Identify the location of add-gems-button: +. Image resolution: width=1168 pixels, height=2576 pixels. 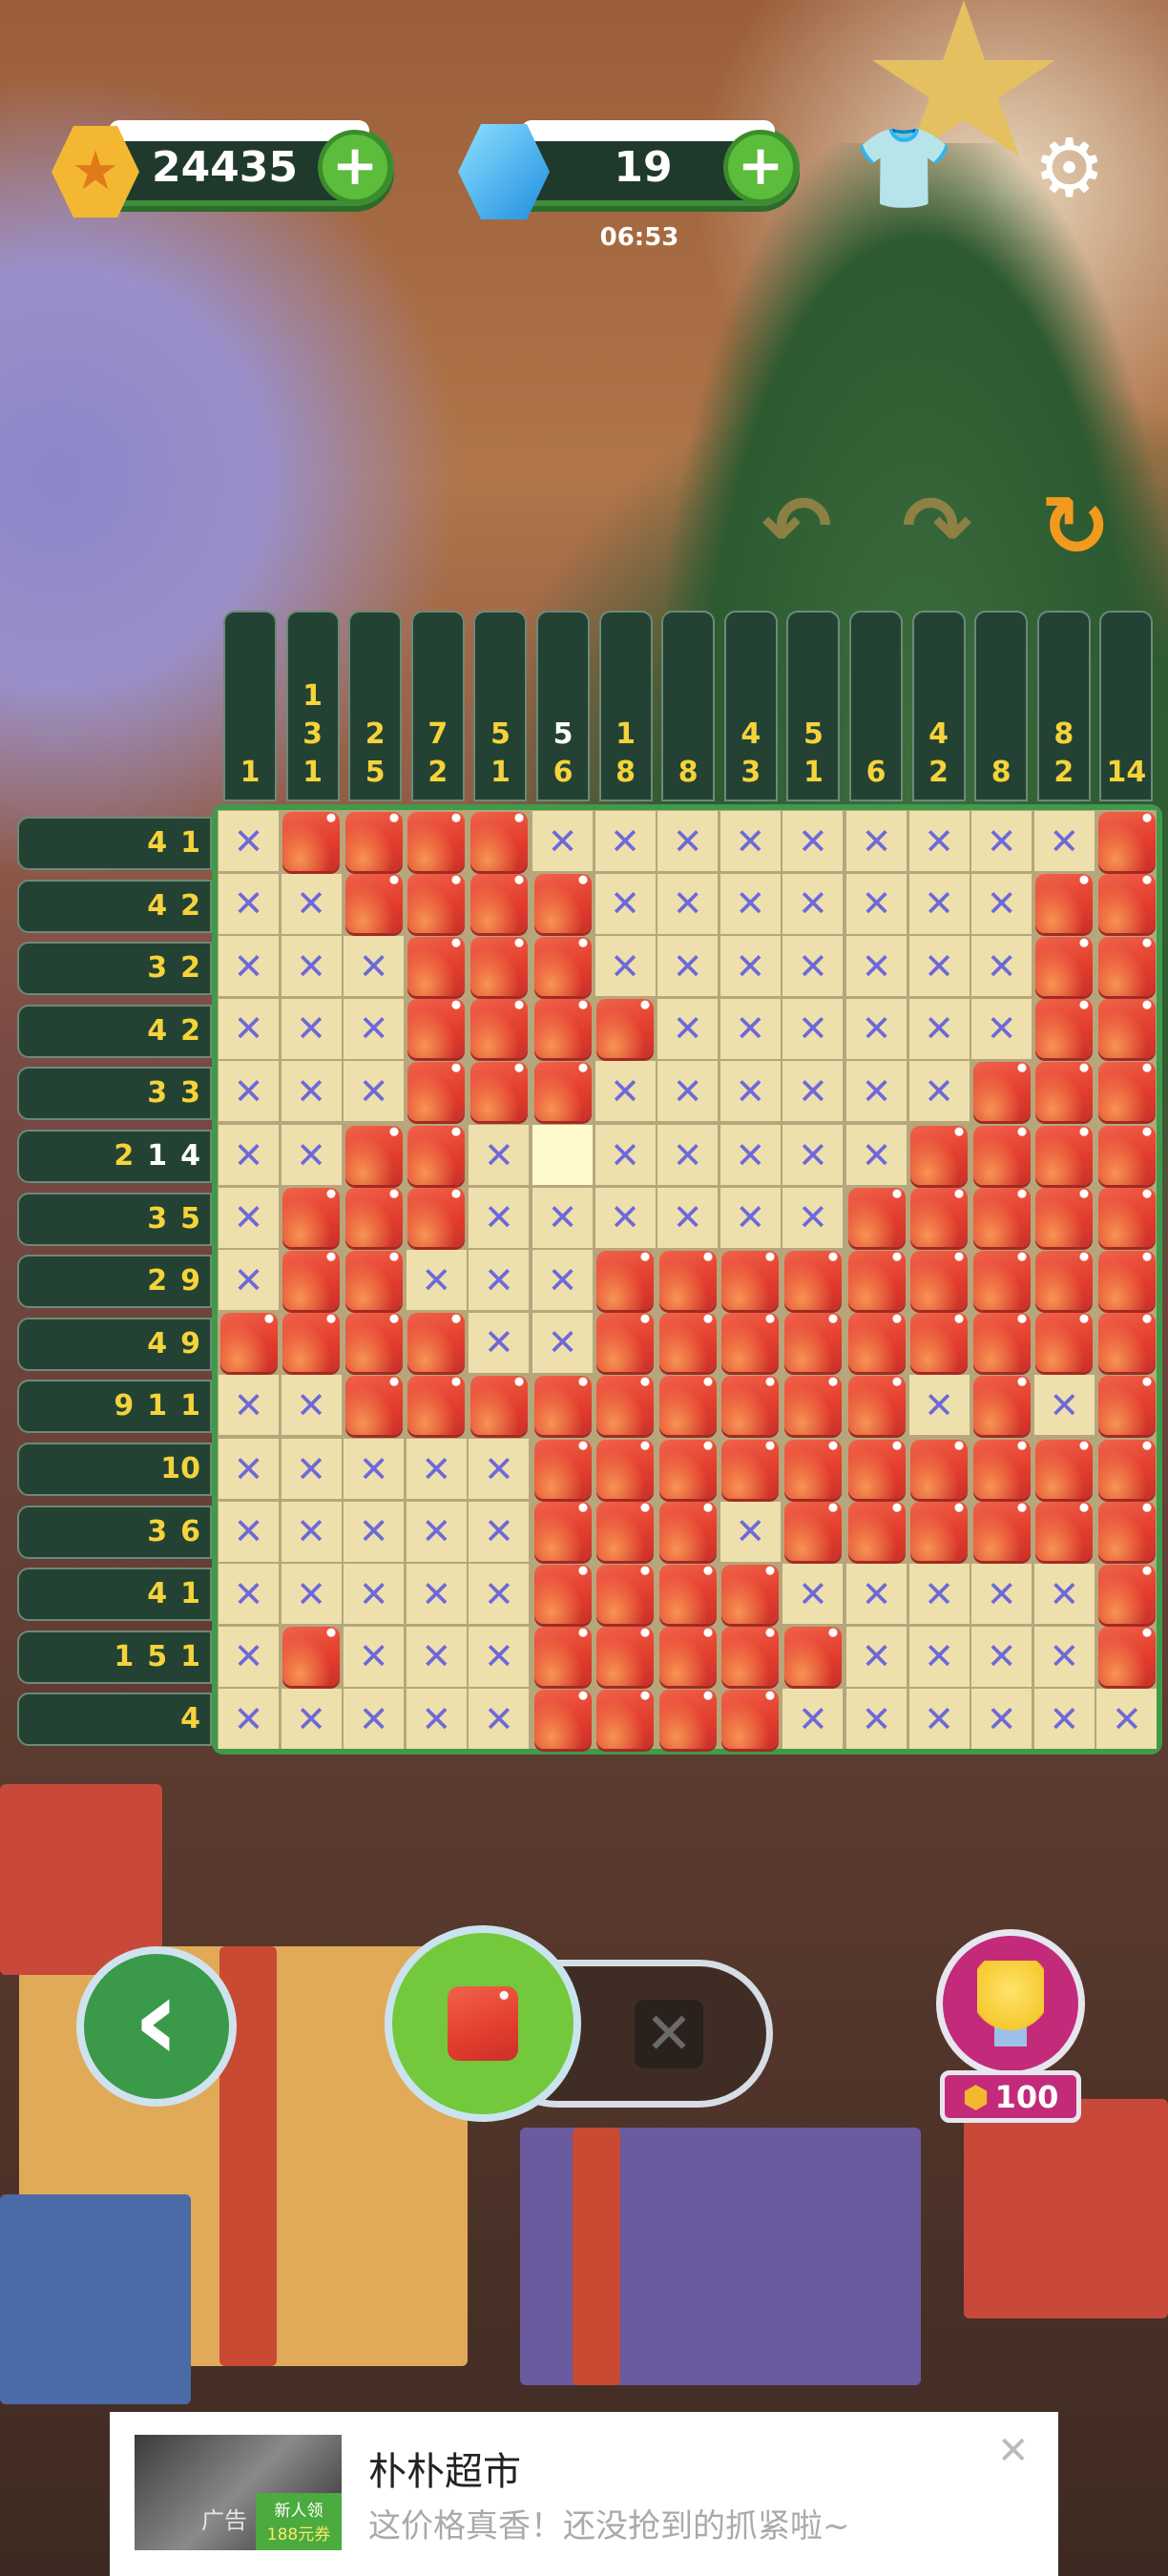
(760, 167).